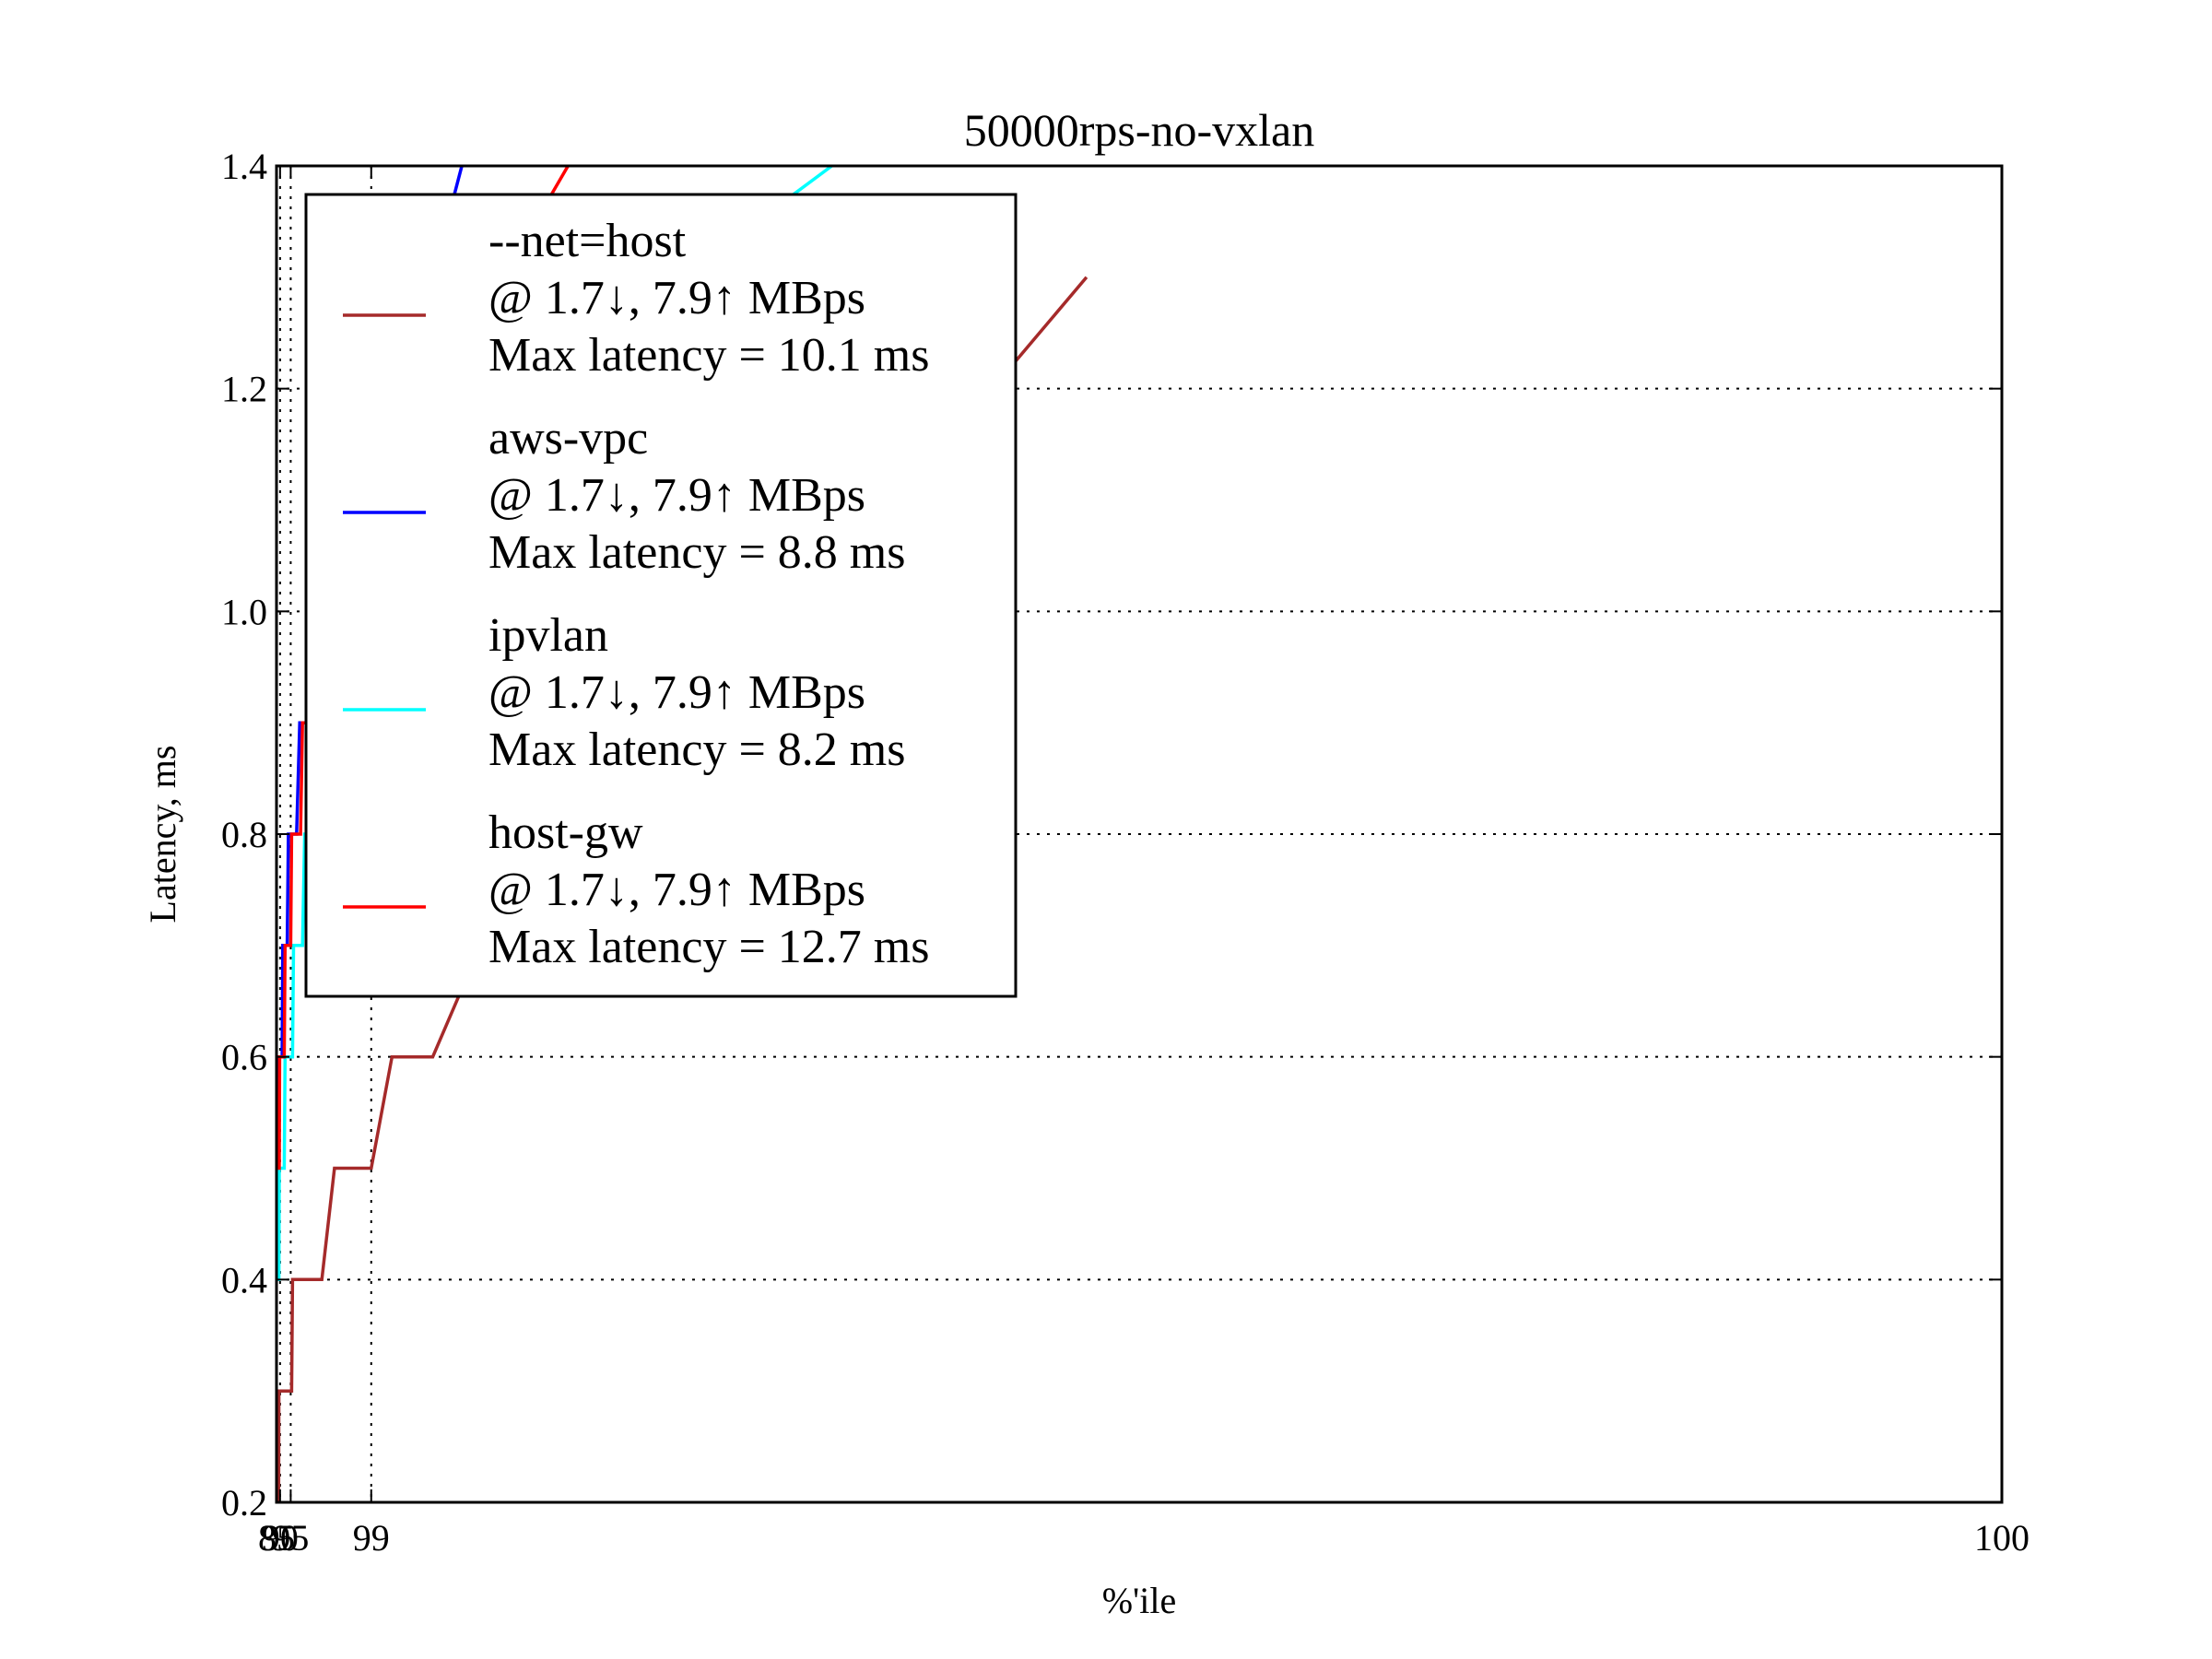 The height and width of the screenshot is (1659, 2212). Describe the element at coordinates (244, 389) in the screenshot. I see `y-tick-label: 1.2` at that location.